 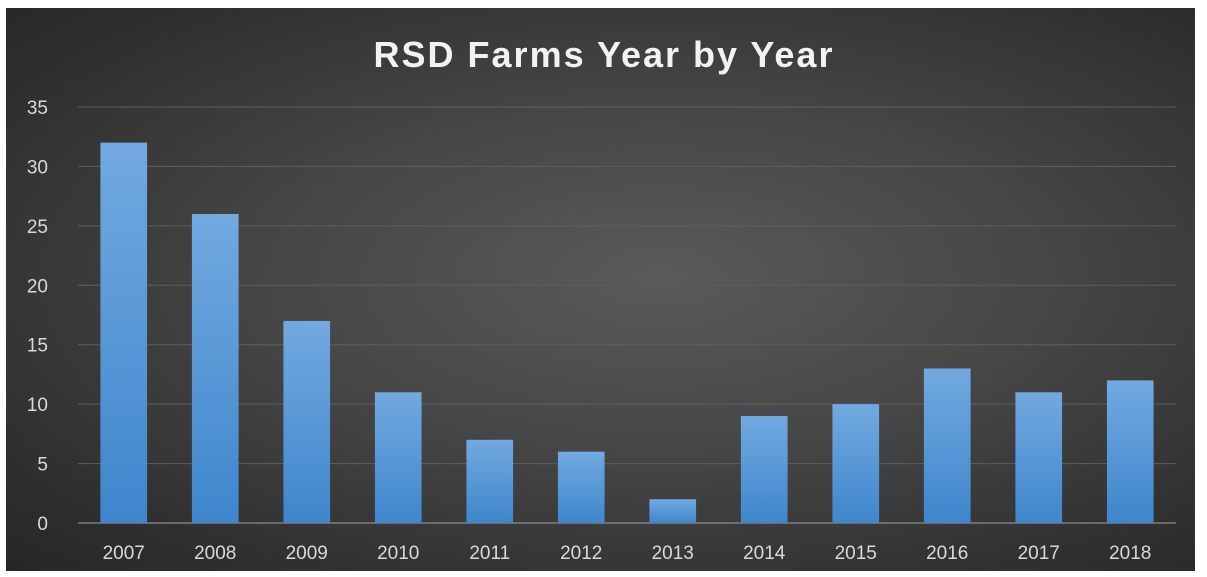 What do you see at coordinates (42, 465) in the screenshot?
I see `y-tick-label: 5` at bounding box center [42, 465].